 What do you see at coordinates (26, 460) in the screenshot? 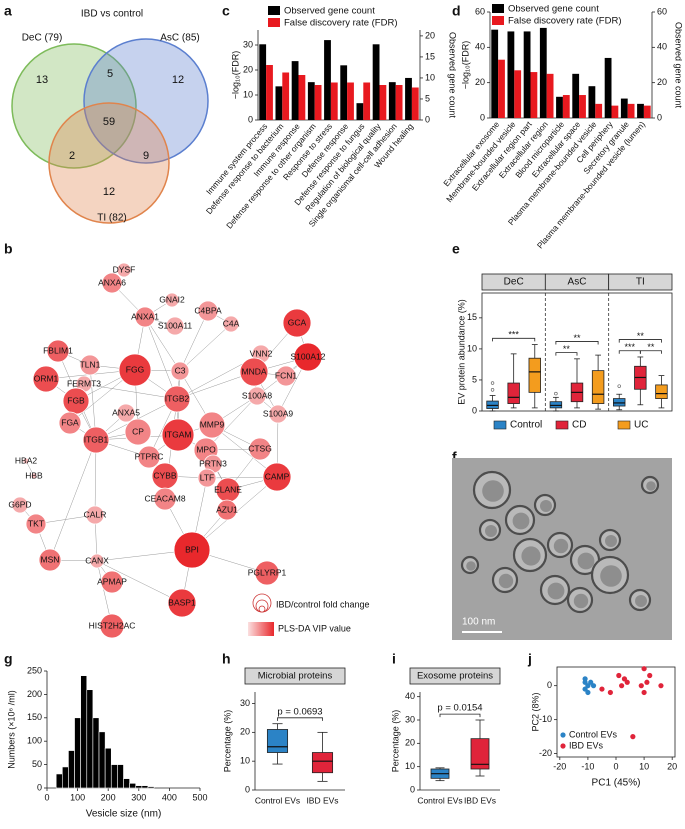
I see `node-label: HBA2` at bounding box center [26, 460].